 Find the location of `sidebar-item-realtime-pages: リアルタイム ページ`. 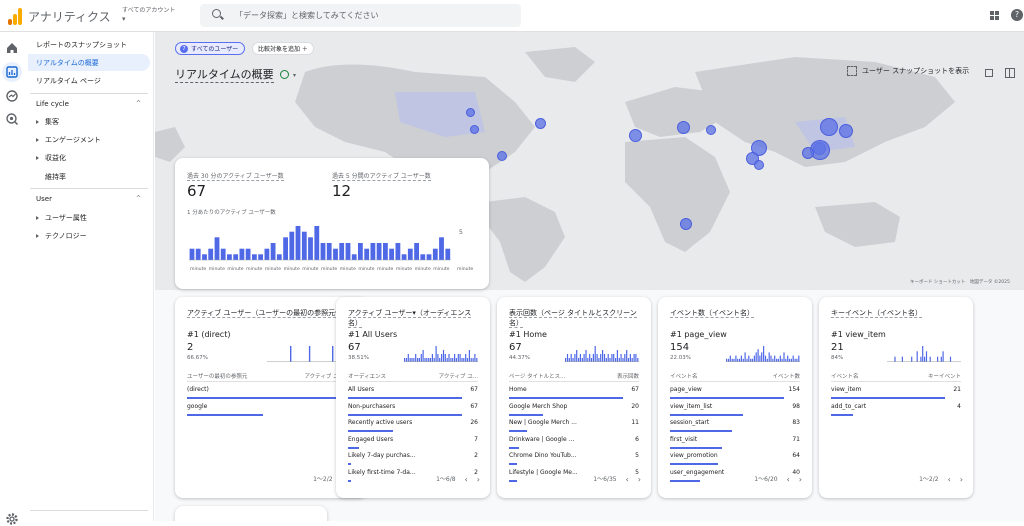

sidebar-item-realtime-pages: リアルタイム ページ is located at coordinates (68, 81).